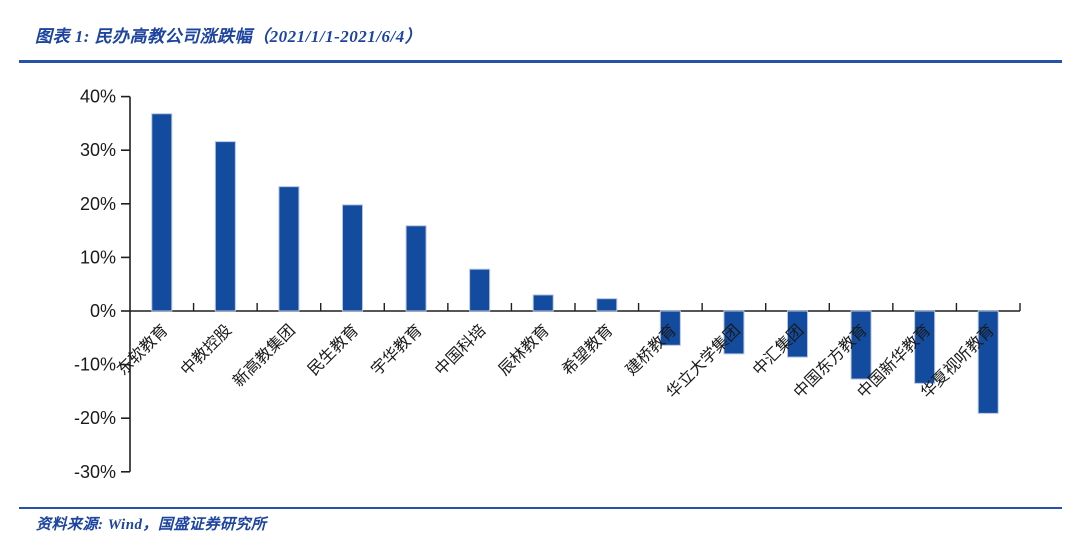 This screenshot has width=1080, height=554. What do you see at coordinates (103, 311) in the screenshot?
I see `y-axis-label: 0%` at bounding box center [103, 311].